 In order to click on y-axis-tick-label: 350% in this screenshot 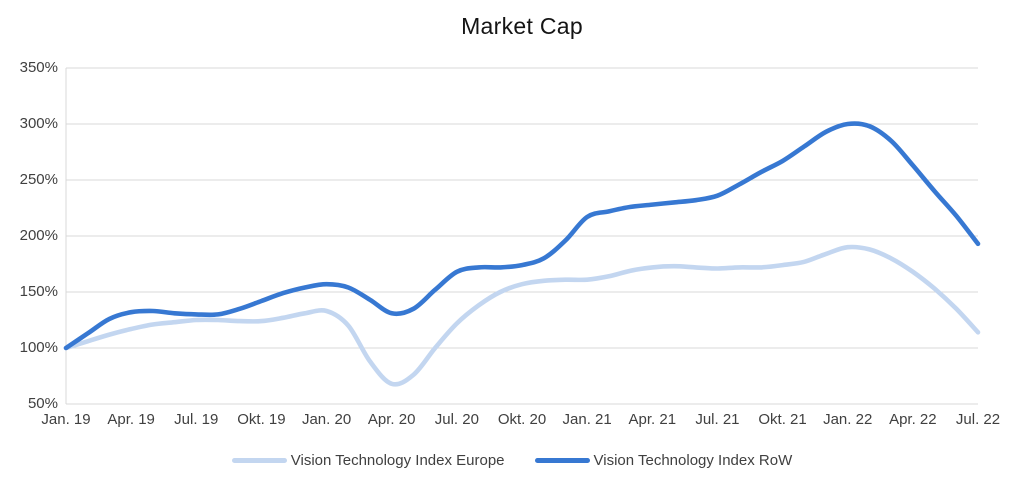, I will do `click(38, 67)`.